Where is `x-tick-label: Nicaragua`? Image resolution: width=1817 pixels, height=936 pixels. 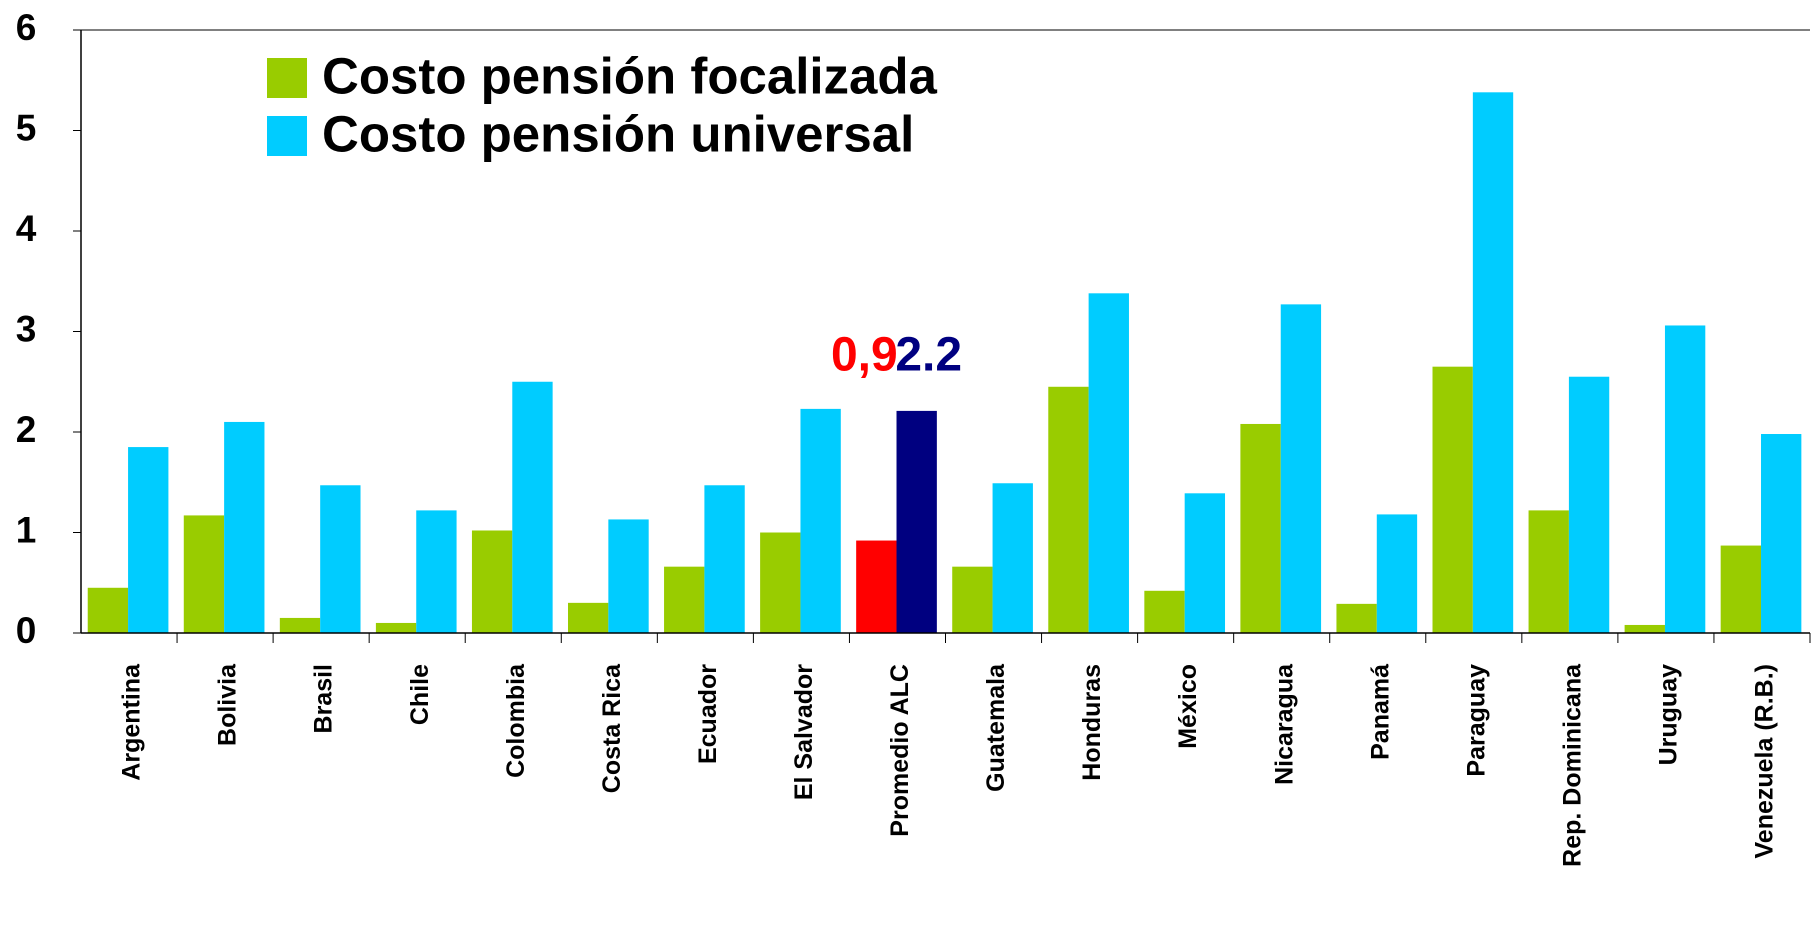 x-tick-label: Nicaragua is located at coordinates (1284, 724).